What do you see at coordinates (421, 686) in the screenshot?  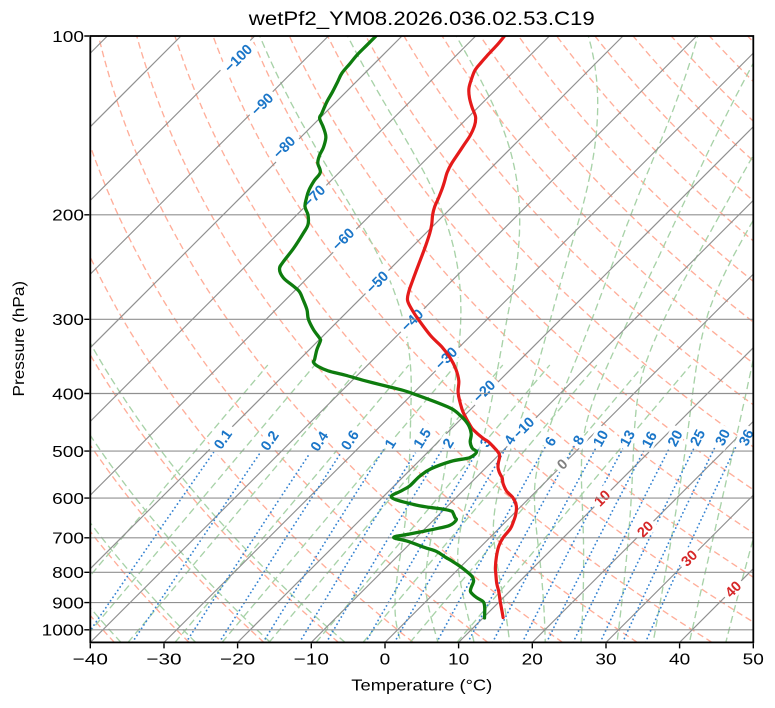 I see `svg-text: Temperature (°C)` at bounding box center [421, 686].